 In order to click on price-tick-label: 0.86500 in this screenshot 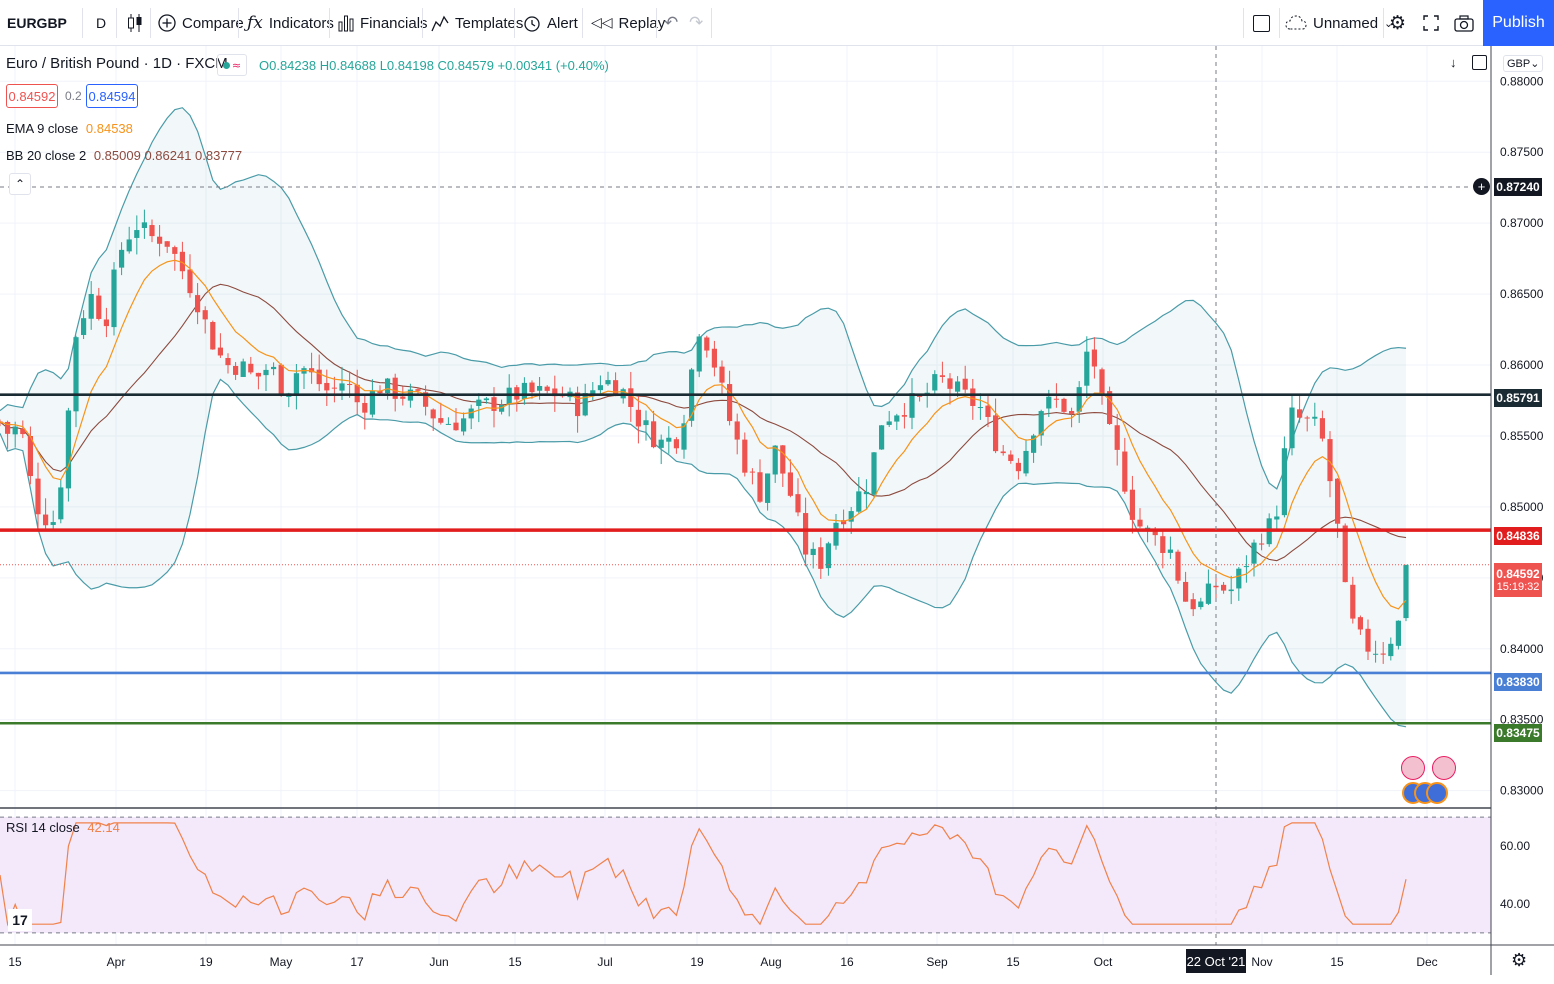, I will do `click(1522, 294)`.